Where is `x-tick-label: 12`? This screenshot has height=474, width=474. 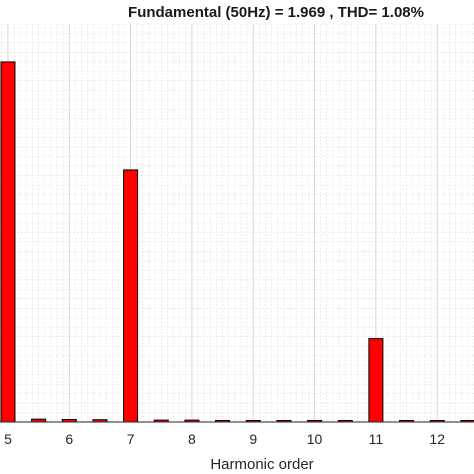
x-tick-label: 12 is located at coordinates (437, 439).